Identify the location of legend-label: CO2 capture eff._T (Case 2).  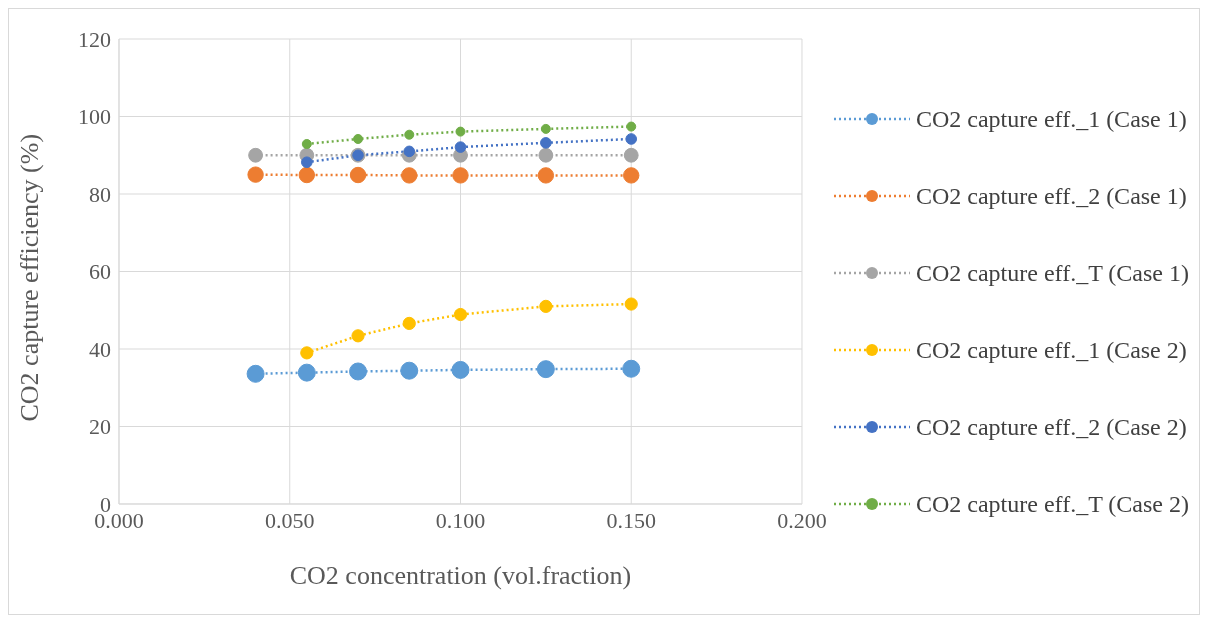
(1052, 504).